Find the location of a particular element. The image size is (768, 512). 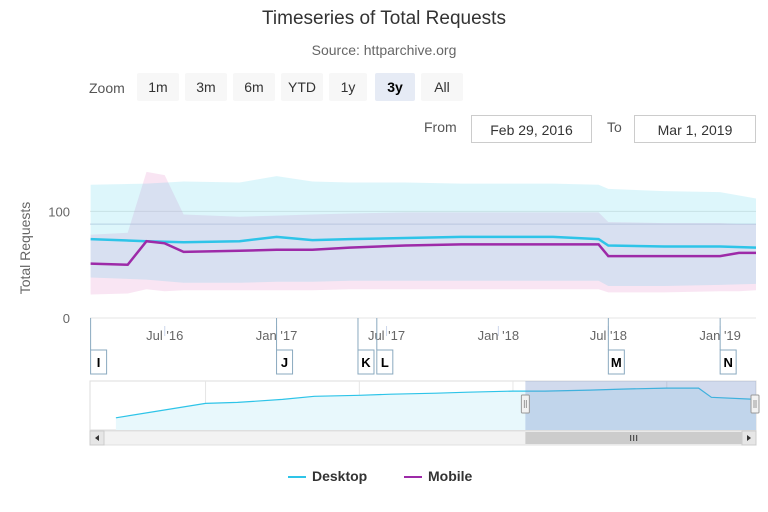

x-tick-label: Jul '16 is located at coordinates (164, 335).